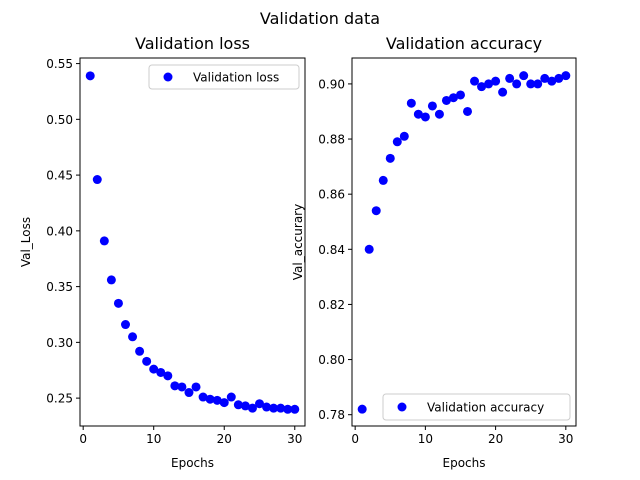  I want to click on loss-legend-marker, so click(168, 77).